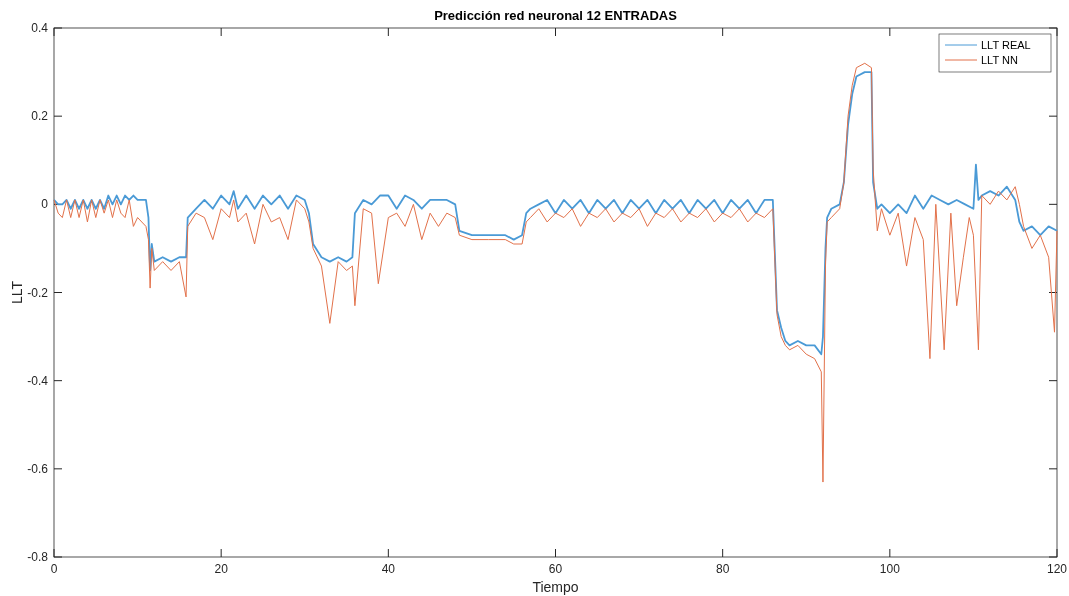 The image size is (1069, 596). Describe the element at coordinates (40, 28) in the screenshot. I see `y-tick-label: 0.4` at that location.